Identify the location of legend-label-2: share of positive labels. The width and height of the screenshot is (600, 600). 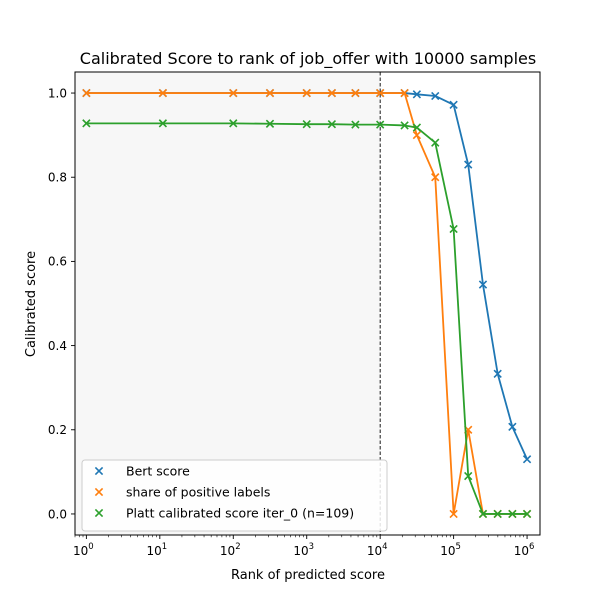
(198, 492).